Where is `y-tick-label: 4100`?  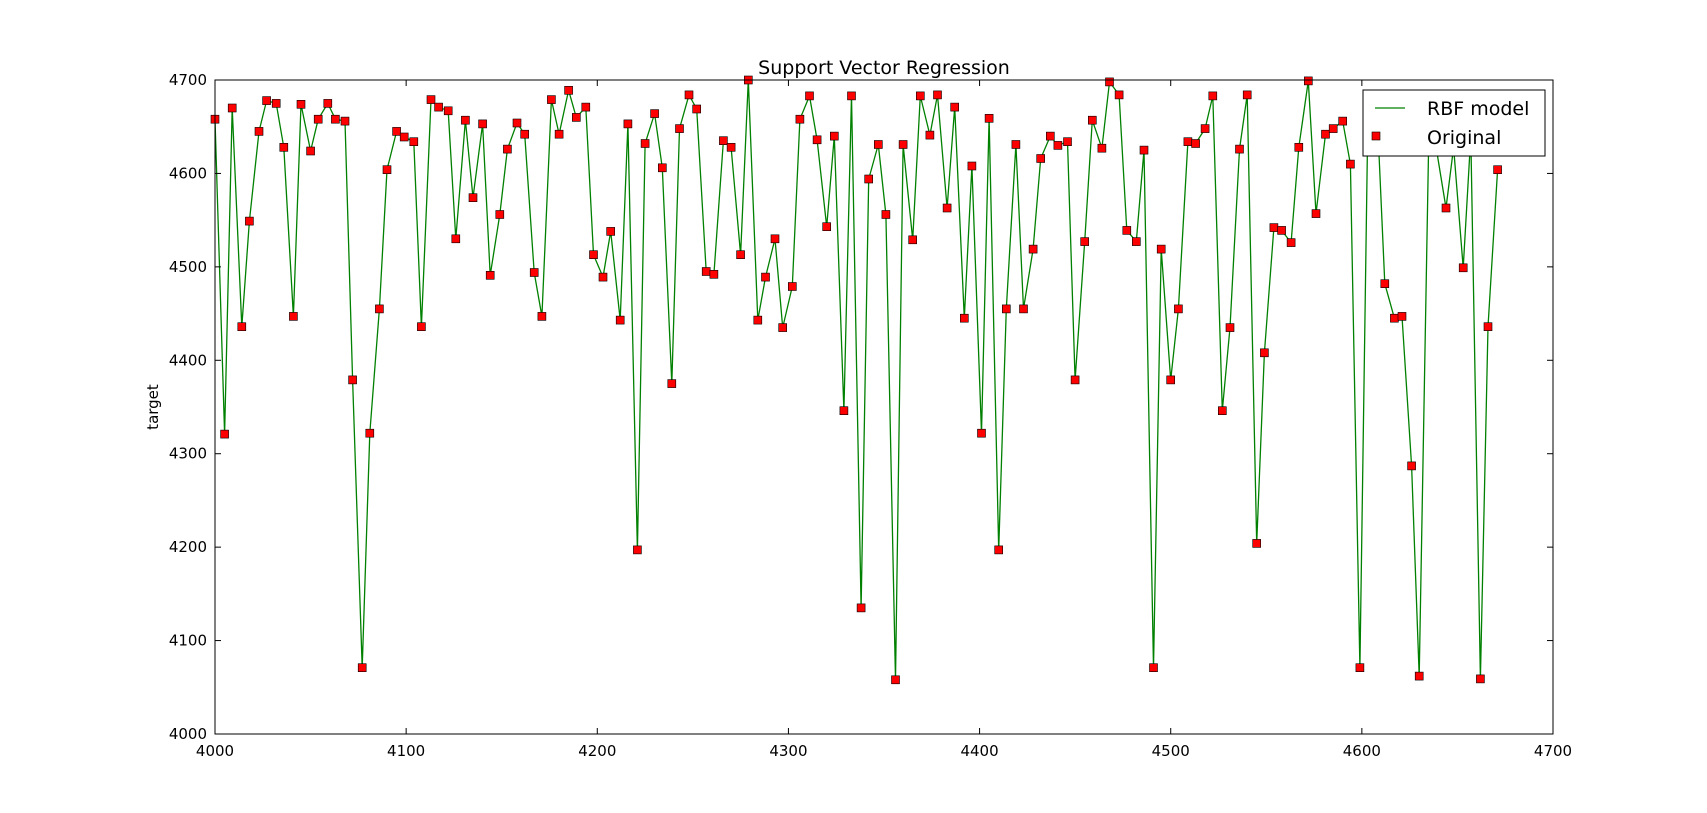 y-tick-label: 4100 is located at coordinates (188, 641).